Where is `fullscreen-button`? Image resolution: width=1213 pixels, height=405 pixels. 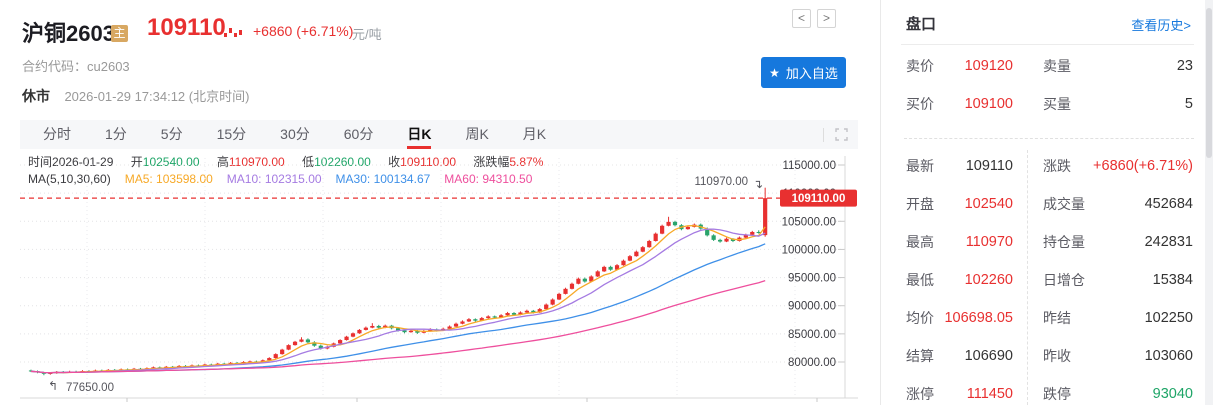 fullscreen-button is located at coordinates (841, 134).